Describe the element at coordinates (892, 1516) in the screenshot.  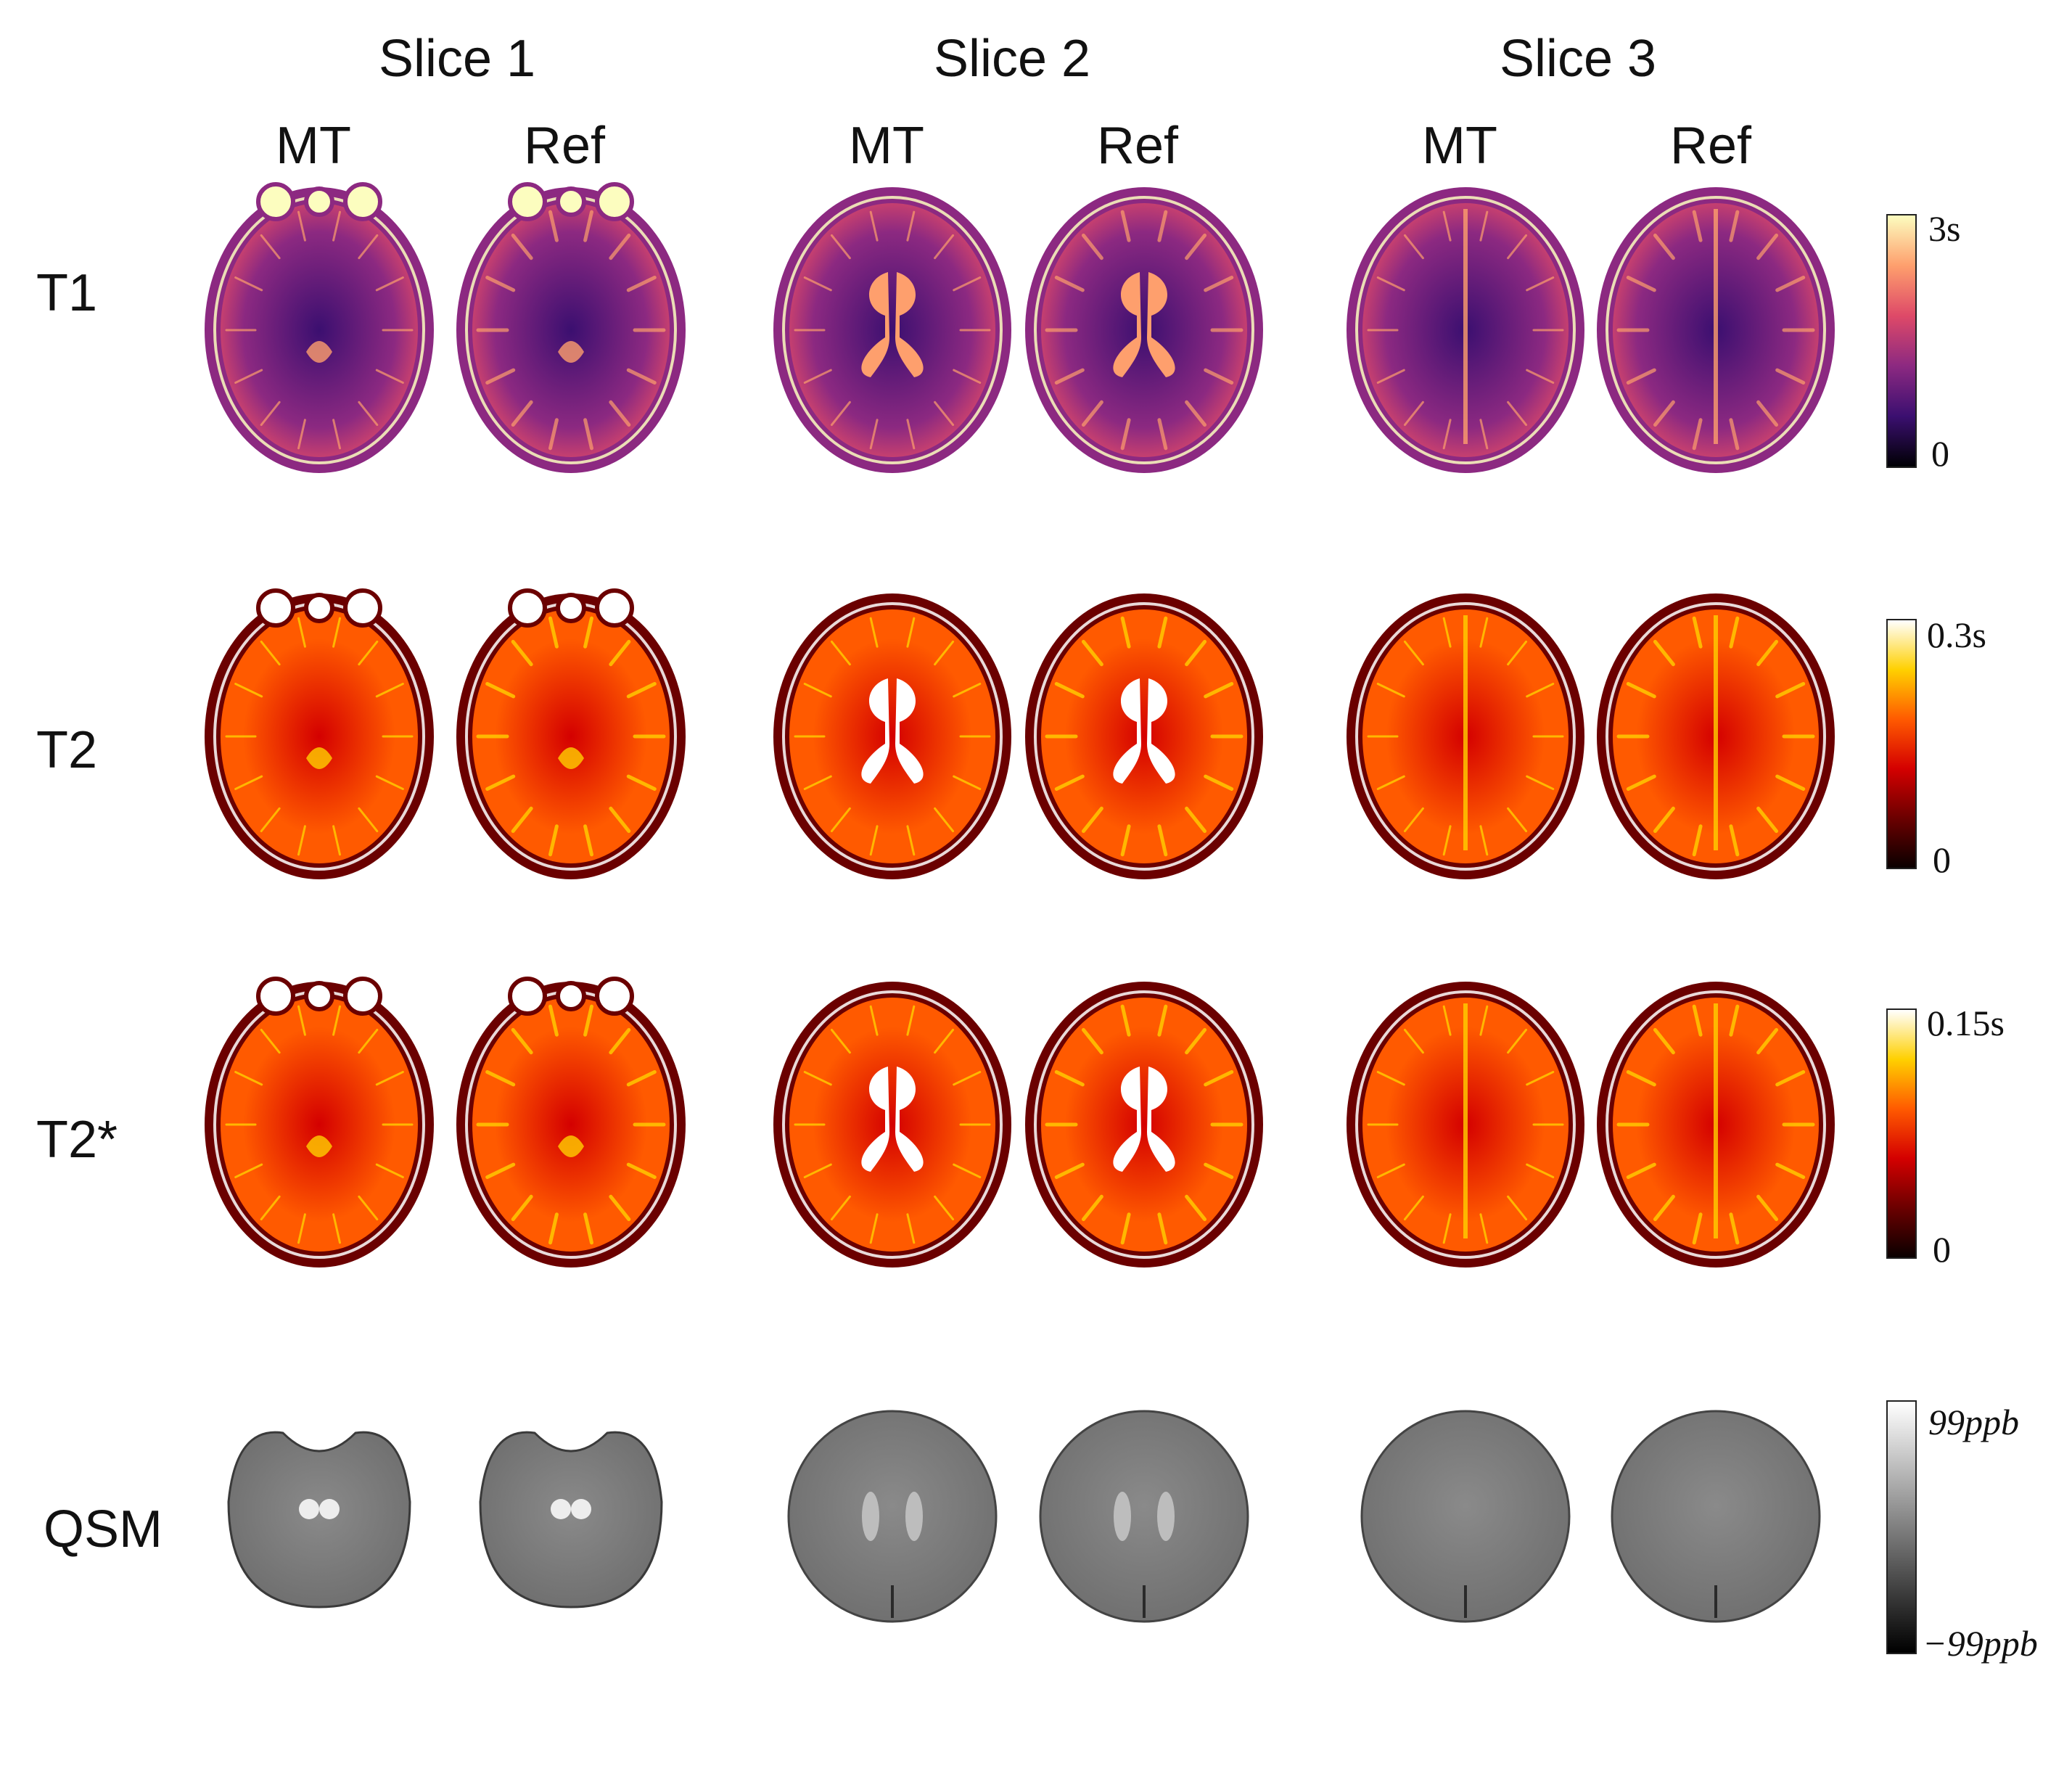
I see `qsm-slice-2-mt-map` at that location.